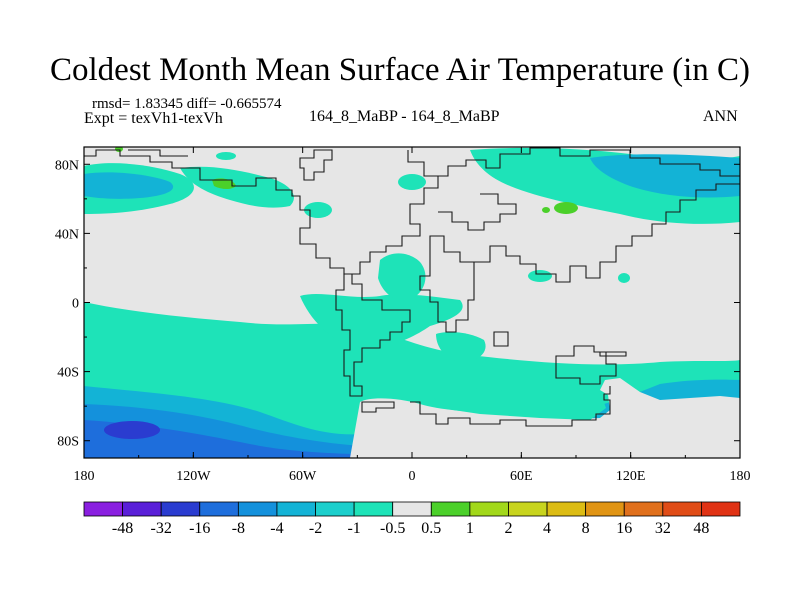  What do you see at coordinates (501, 339) in the screenshot?
I see `coast-se-asia` at bounding box center [501, 339].